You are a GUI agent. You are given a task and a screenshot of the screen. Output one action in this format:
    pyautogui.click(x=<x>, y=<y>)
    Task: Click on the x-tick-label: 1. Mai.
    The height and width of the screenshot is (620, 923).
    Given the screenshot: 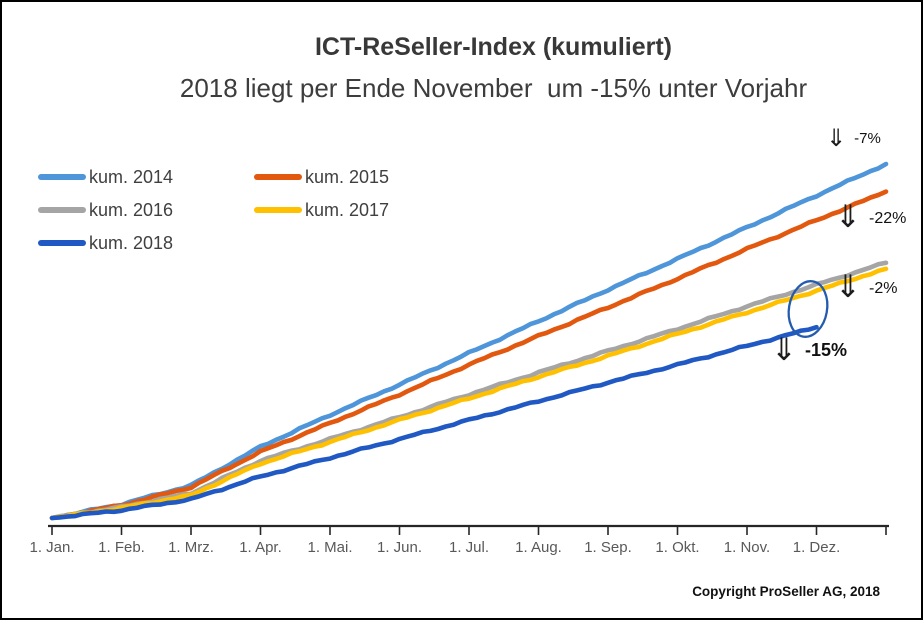 What is the action you would take?
    pyautogui.click(x=330, y=547)
    